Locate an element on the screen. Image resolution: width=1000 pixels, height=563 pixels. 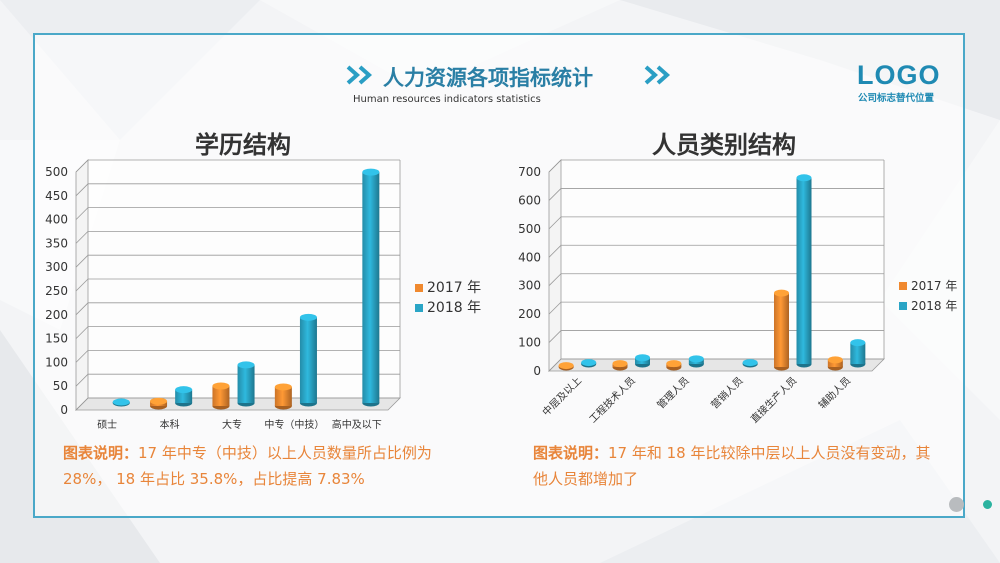
x-tick-label: 本科 is located at coordinates (170, 424).